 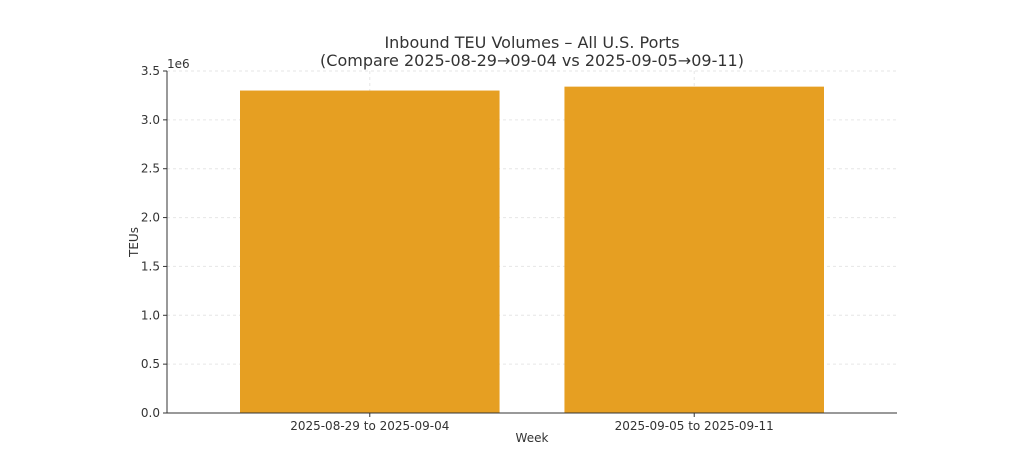 I want to click on x-tick-label: 2025-09-05 to 2025-09-11, so click(x=694, y=426).